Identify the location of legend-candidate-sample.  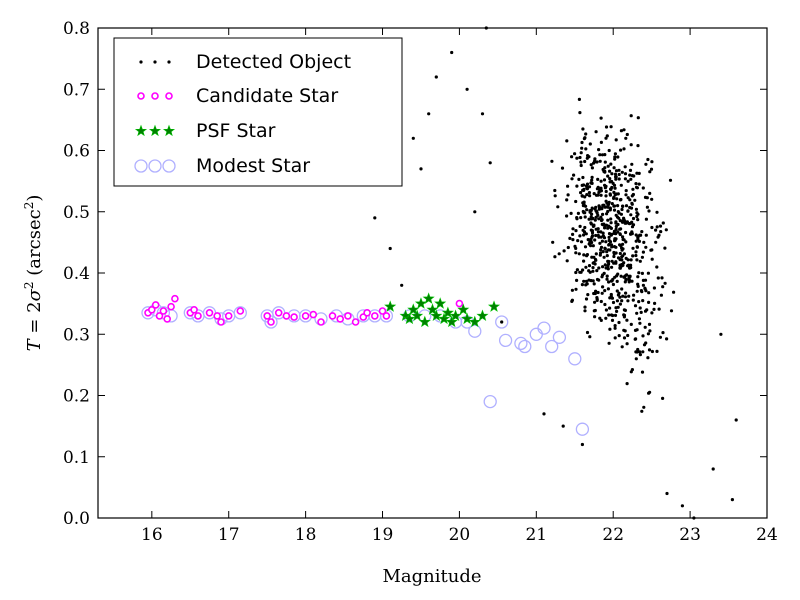
(141, 96).